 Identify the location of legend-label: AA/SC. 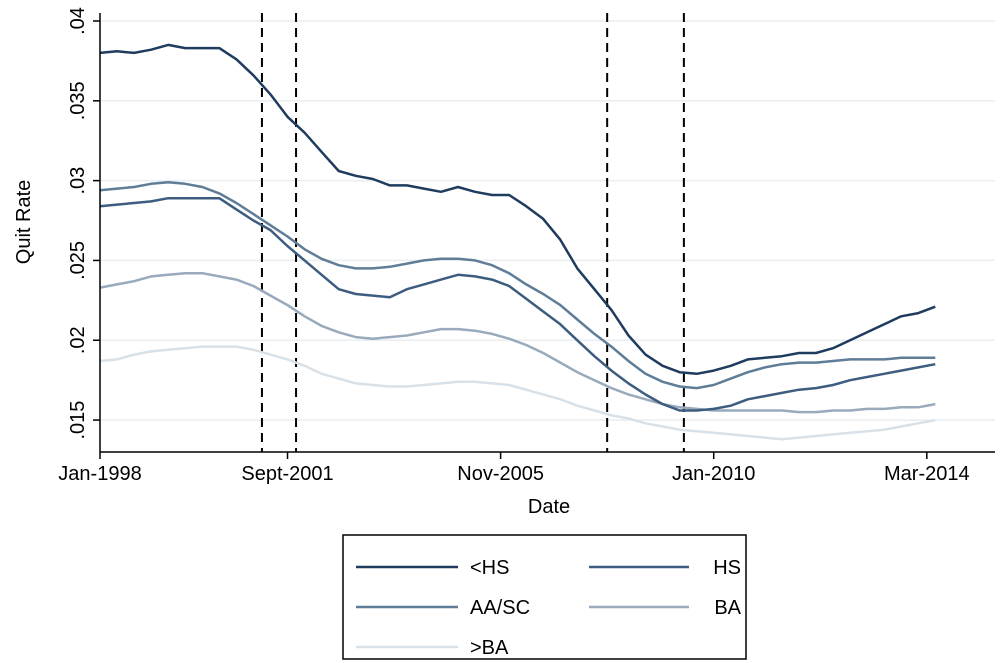
(500, 608).